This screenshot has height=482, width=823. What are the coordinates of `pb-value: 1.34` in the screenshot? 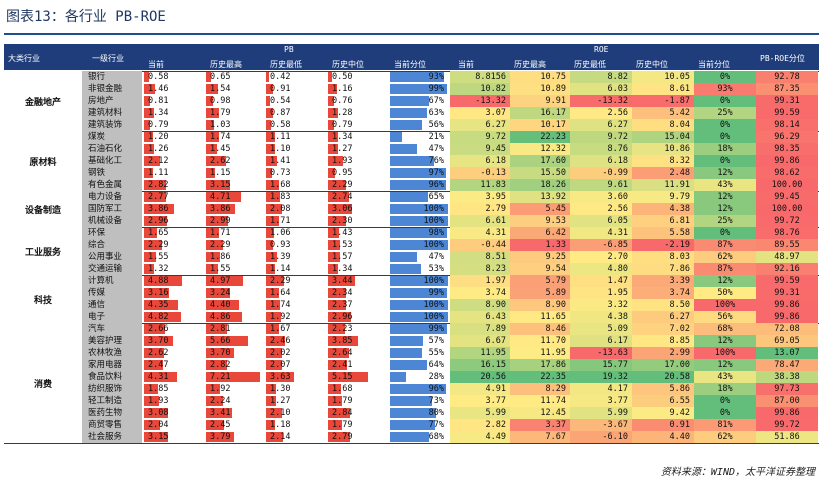 It's located at (342, 269).